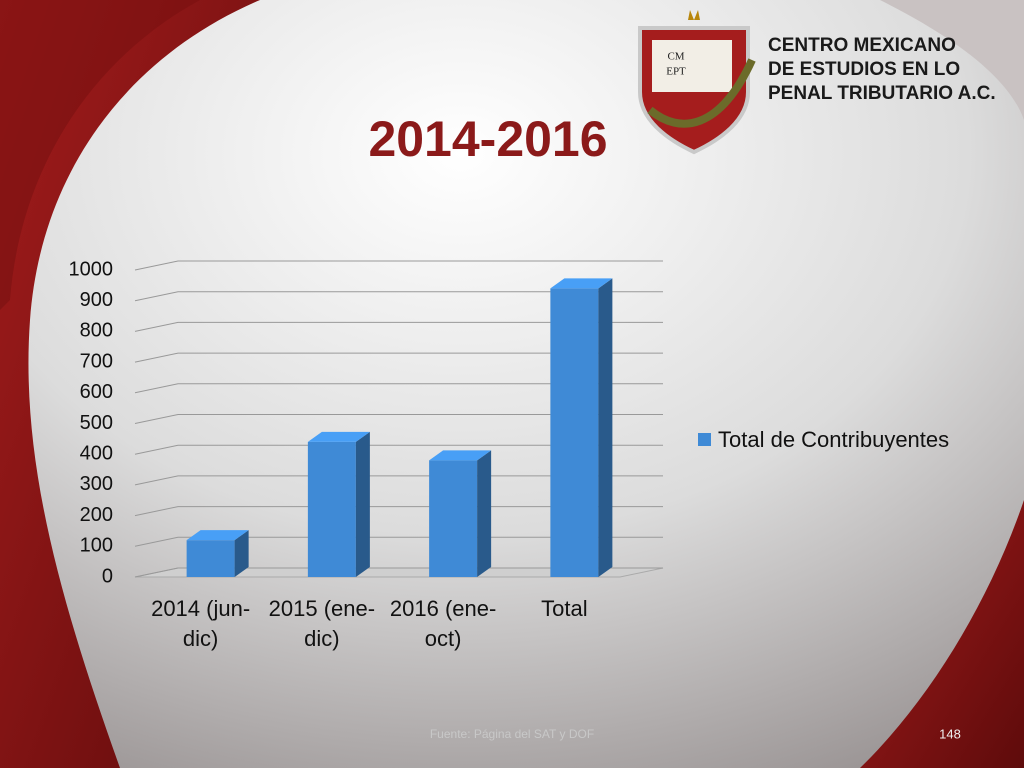 This screenshot has width=1024, height=768. Describe the element at coordinates (107, 576) in the screenshot. I see `y-tick-label: 0` at that location.